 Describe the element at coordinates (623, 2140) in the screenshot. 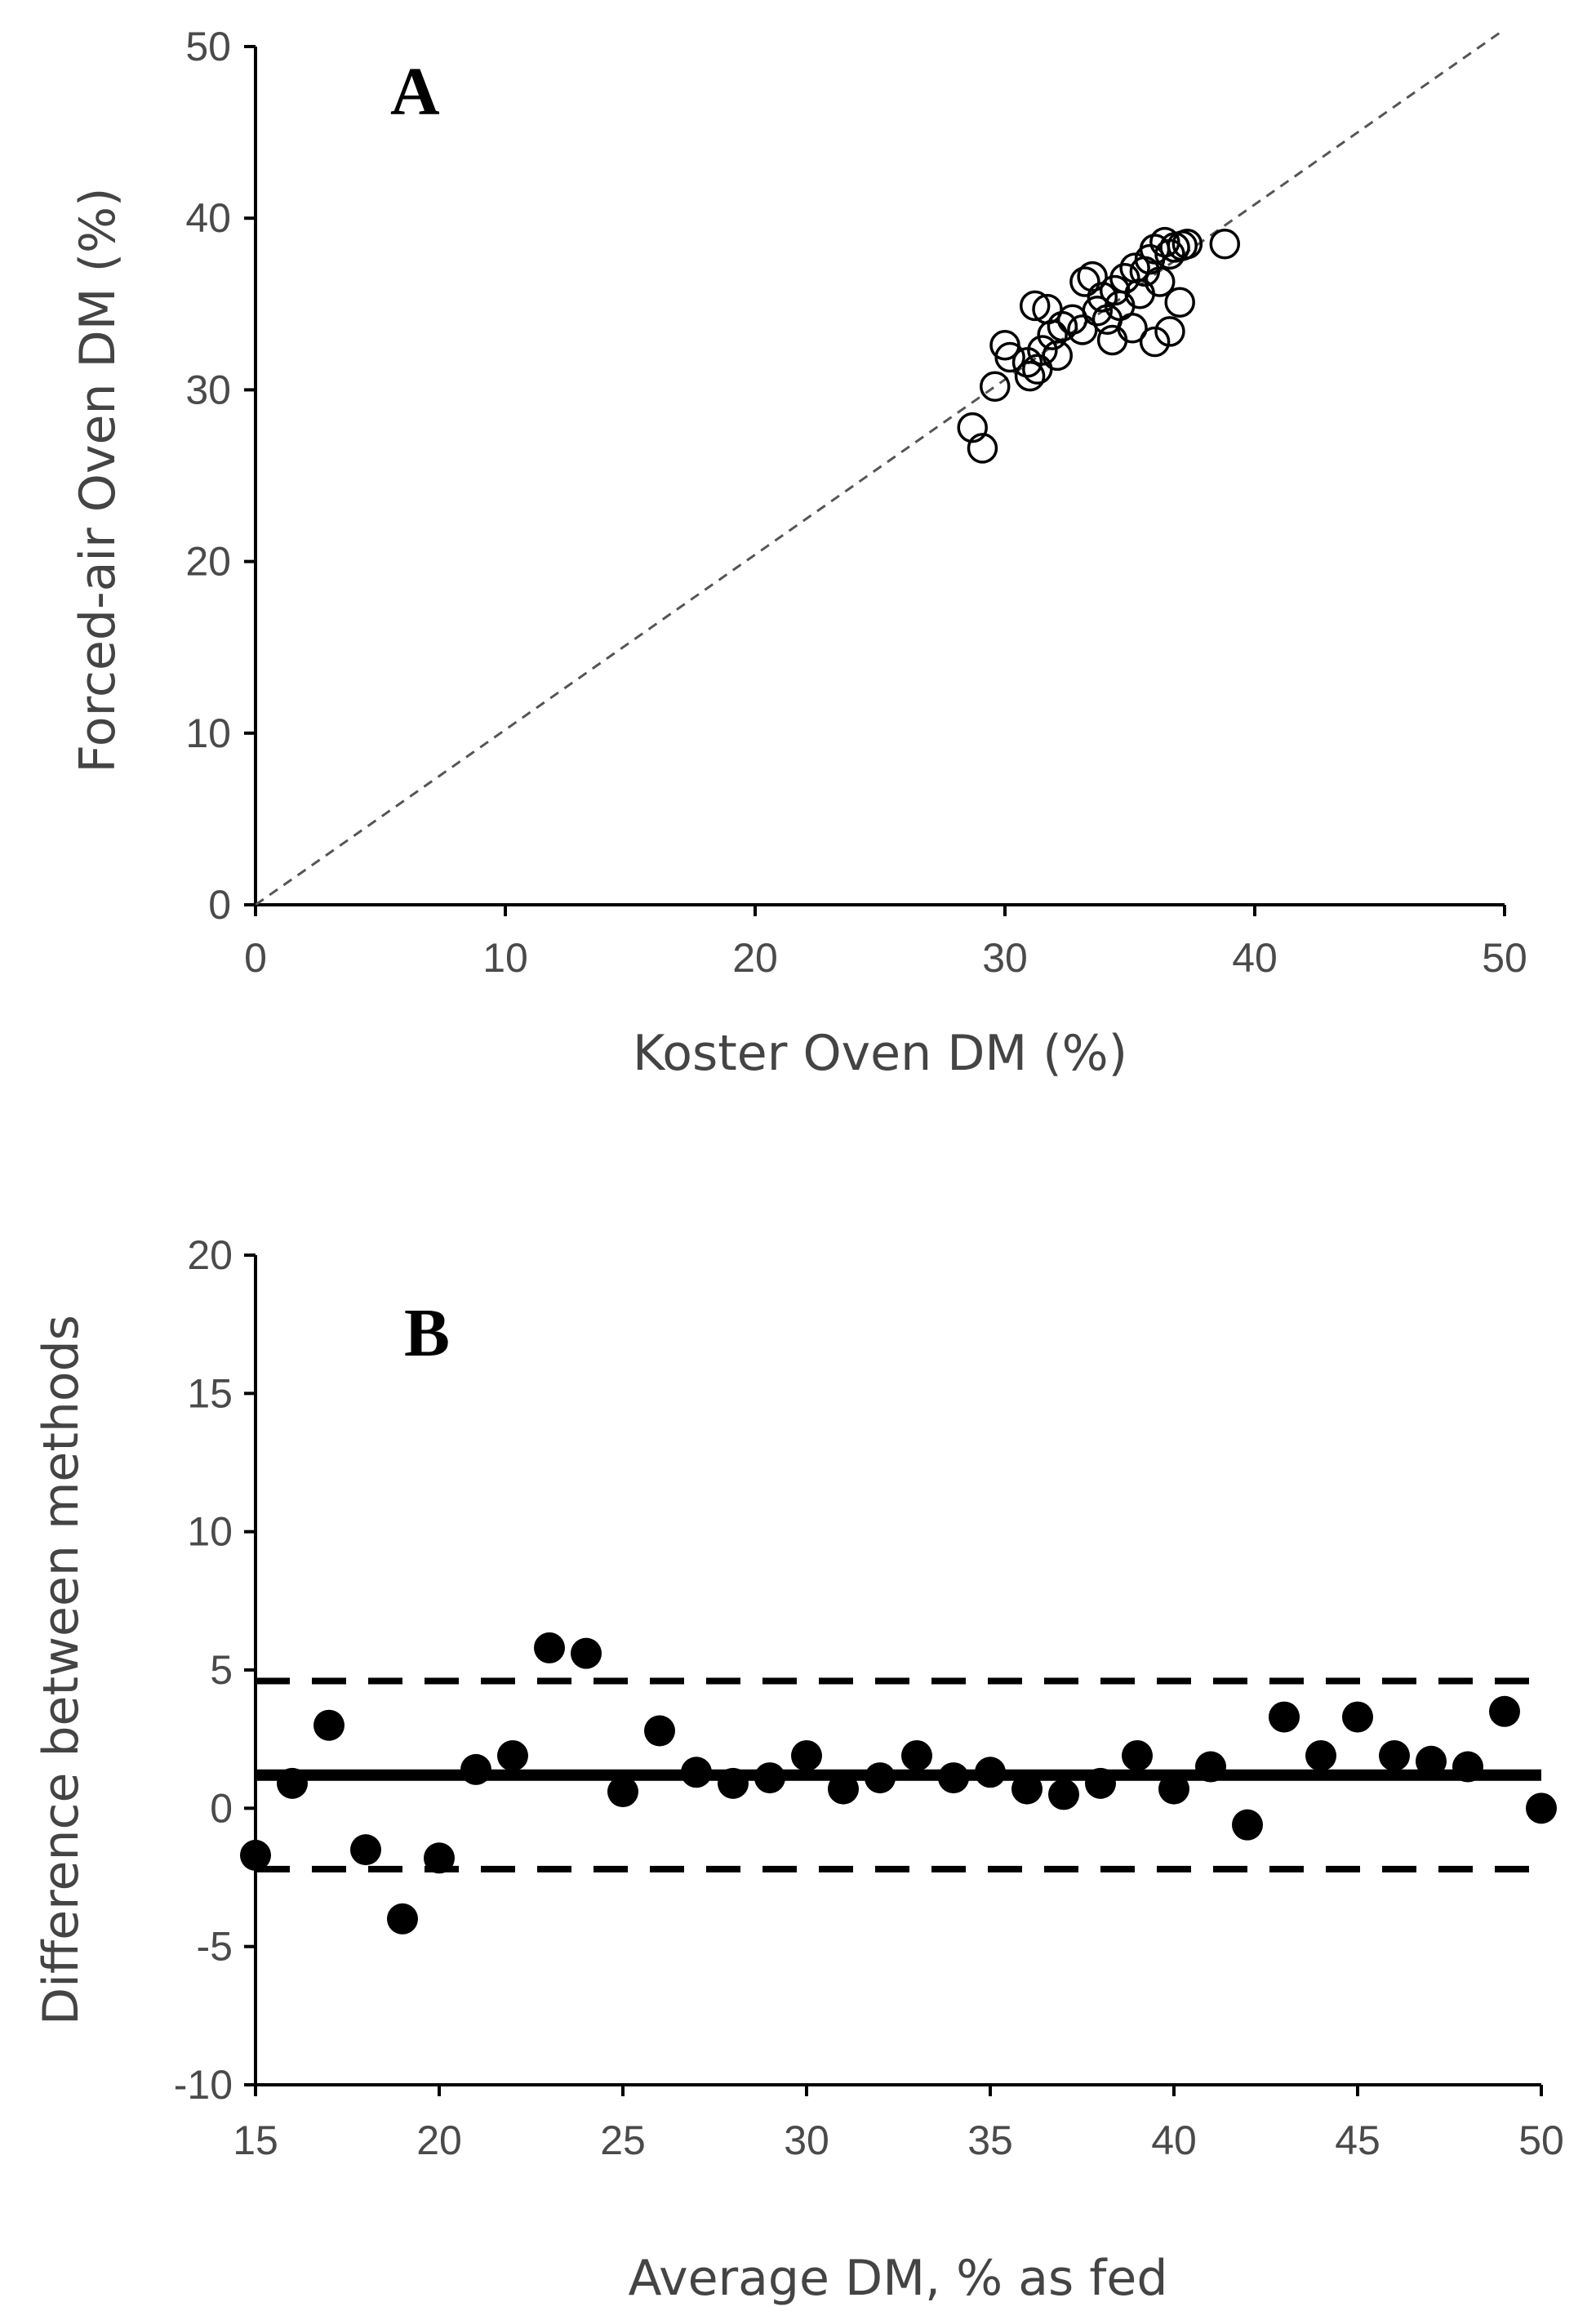

I see `panel-b-x-tick-label: 25` at that location.